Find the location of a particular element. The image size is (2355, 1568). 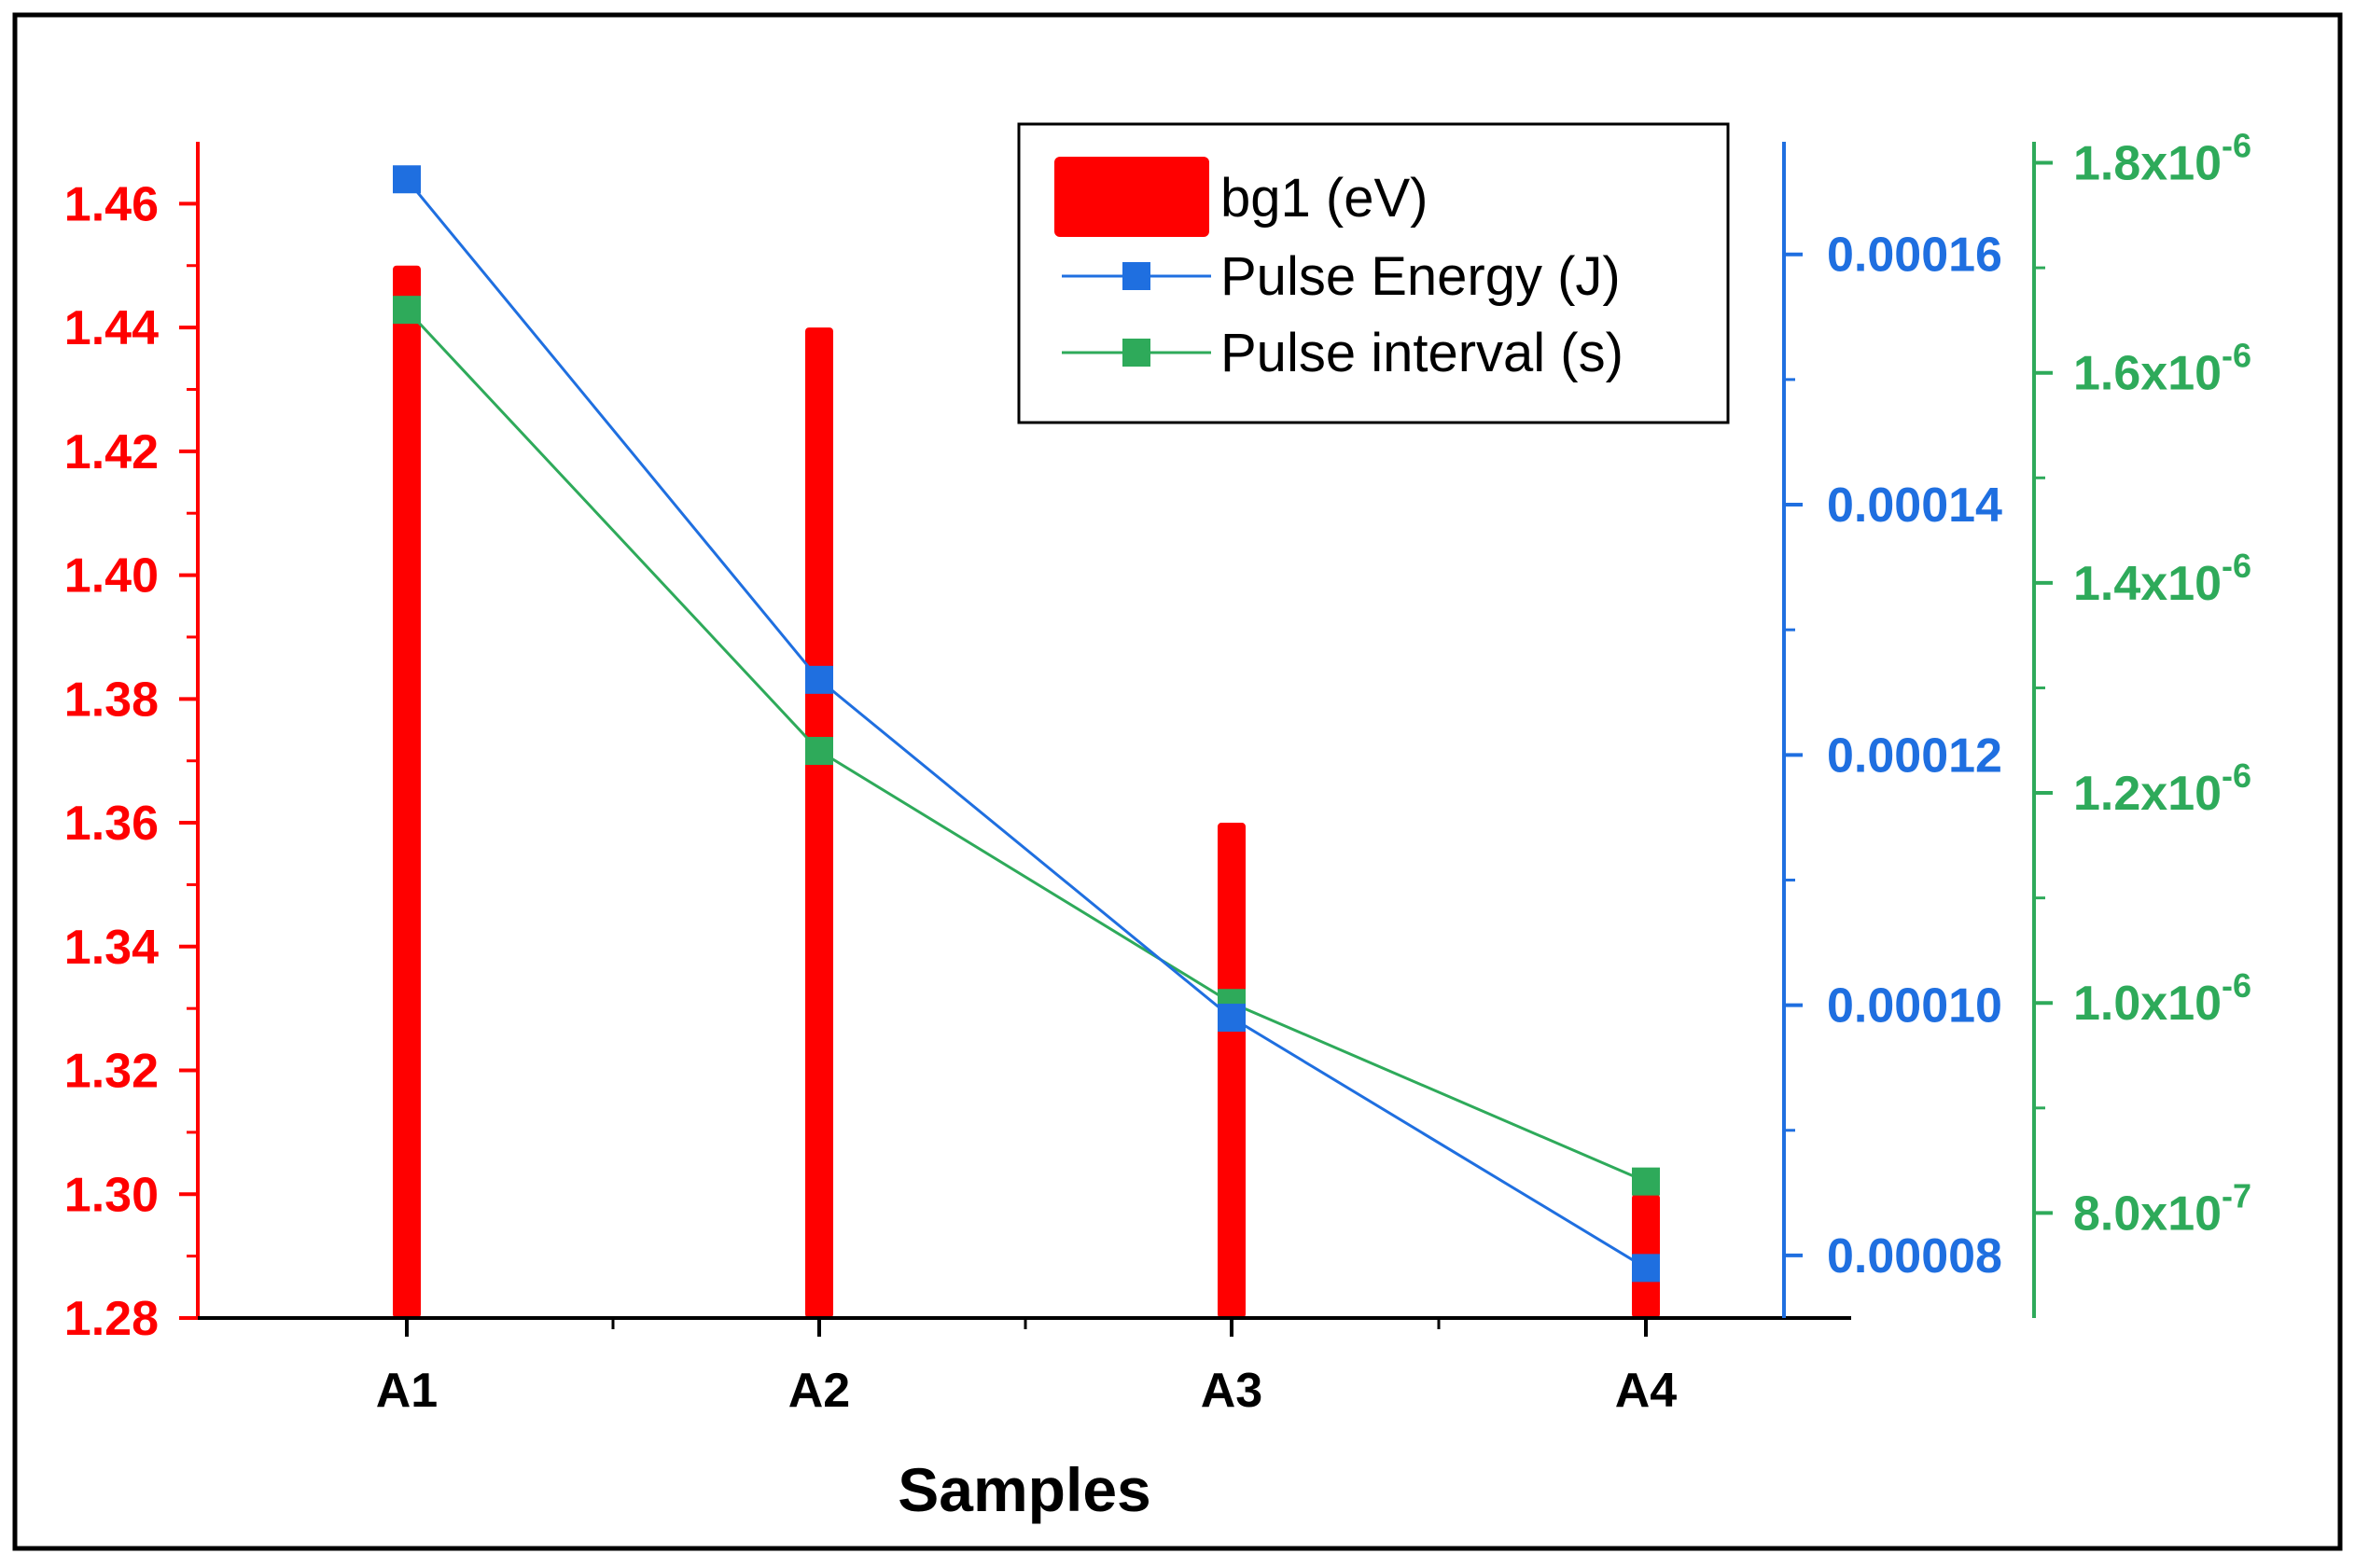

pulse-energy-axis-tick-label: 0.00014 is located at coordinates (1914, 506).